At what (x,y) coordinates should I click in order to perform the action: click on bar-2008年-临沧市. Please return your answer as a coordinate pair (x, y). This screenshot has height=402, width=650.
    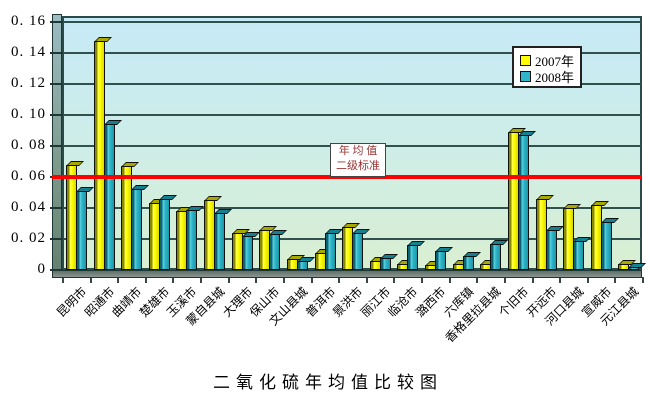
    Looking at the image, I should click on (416, 255).